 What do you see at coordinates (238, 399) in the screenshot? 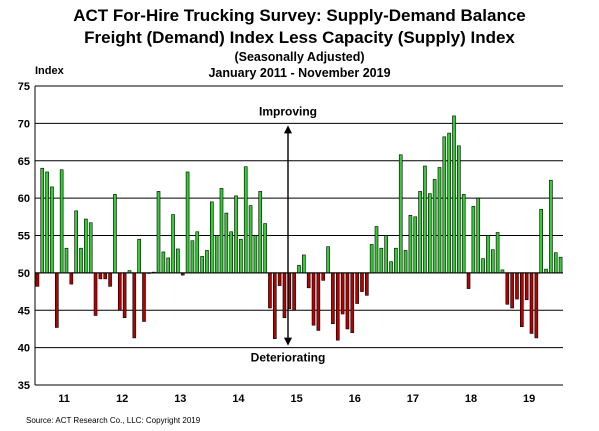
I see `x-tick-label: 14` at bounding box center [238, 399].